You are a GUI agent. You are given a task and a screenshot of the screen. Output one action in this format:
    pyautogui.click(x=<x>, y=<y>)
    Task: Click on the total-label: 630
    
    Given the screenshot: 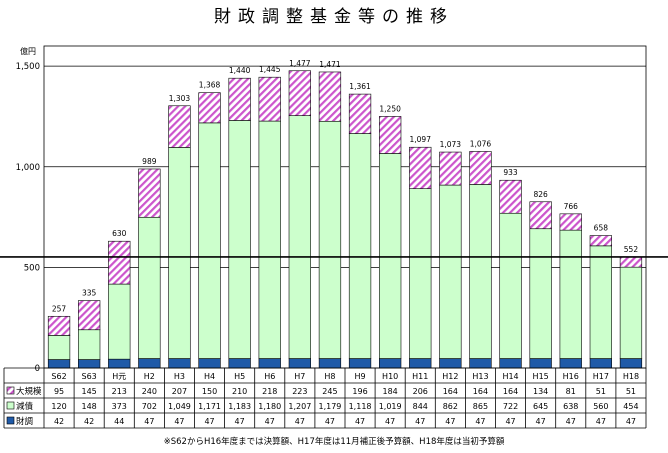 What is the action you would take?
    pyautogui.click(x=119, y=233)
    